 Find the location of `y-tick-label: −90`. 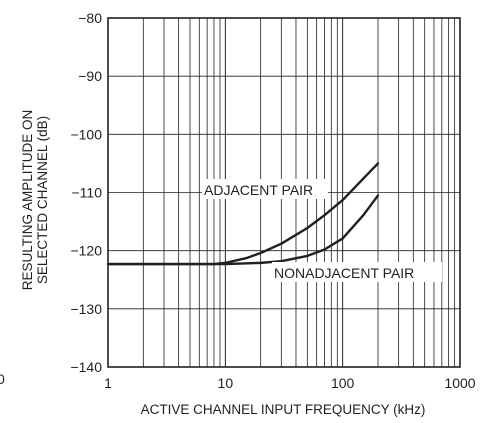

y-tick-label: −90 is located at coordinates (90, 76).